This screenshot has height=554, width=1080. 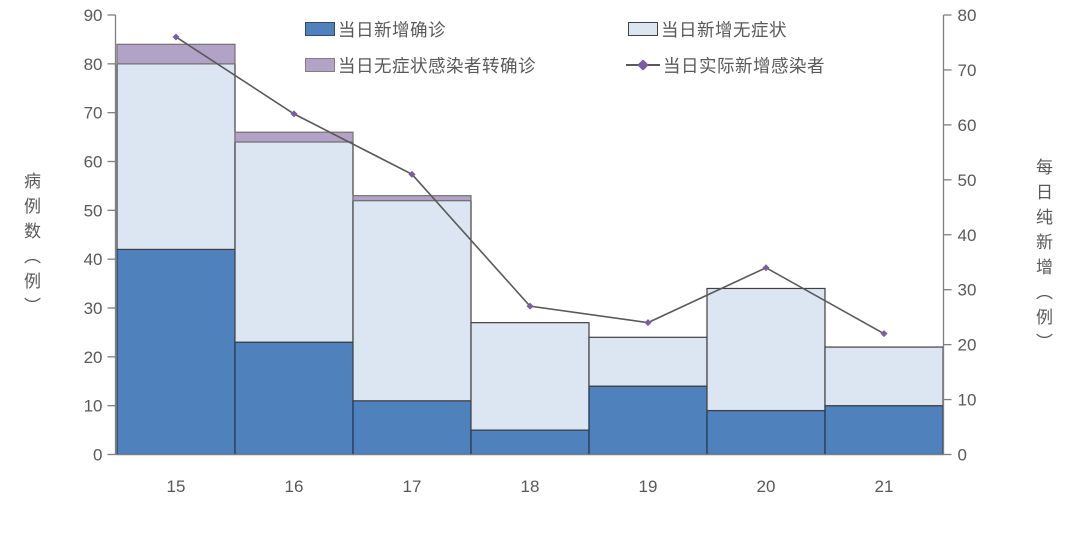 I want to click on legend-label-actual-line: 当日实际新增感染者, so click(x=744, y=65).